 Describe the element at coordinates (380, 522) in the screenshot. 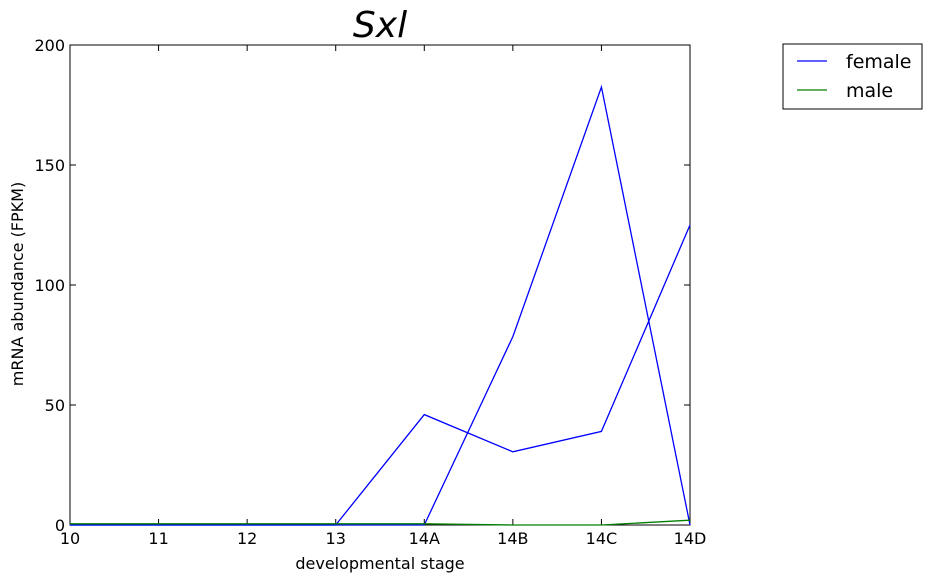

I see `series-line-male` at that location.